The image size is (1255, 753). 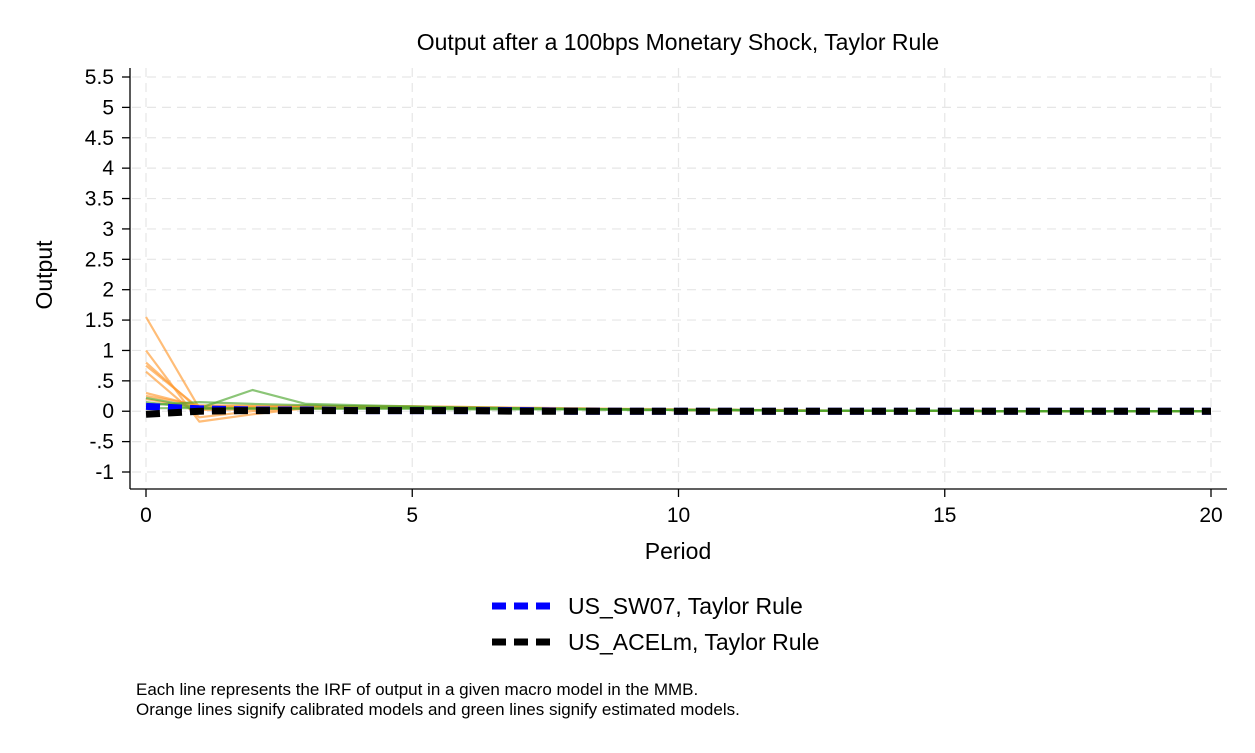 I want to click on y-axis-title: Output, so click(x=44, y=275).